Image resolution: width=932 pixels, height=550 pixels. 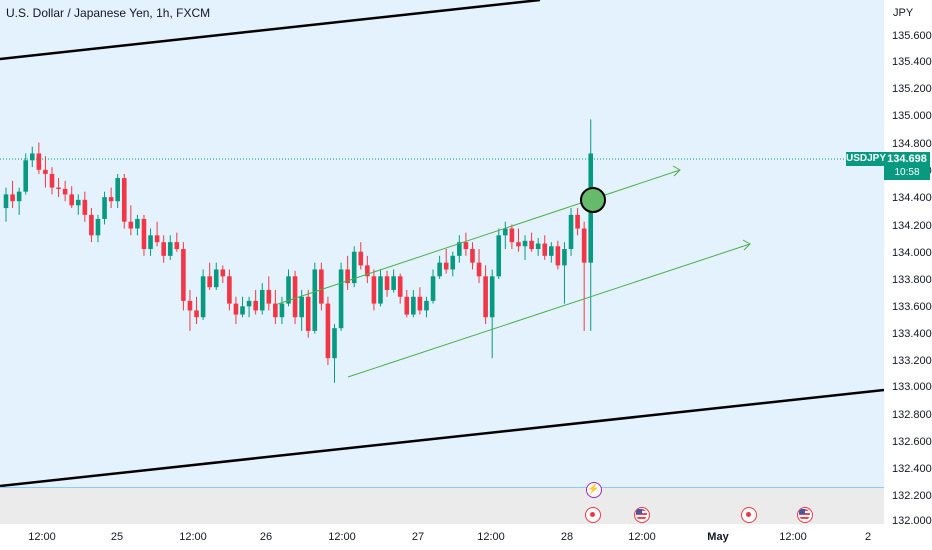 I want to click on time-tick: 26, so click(x=266, y=537).